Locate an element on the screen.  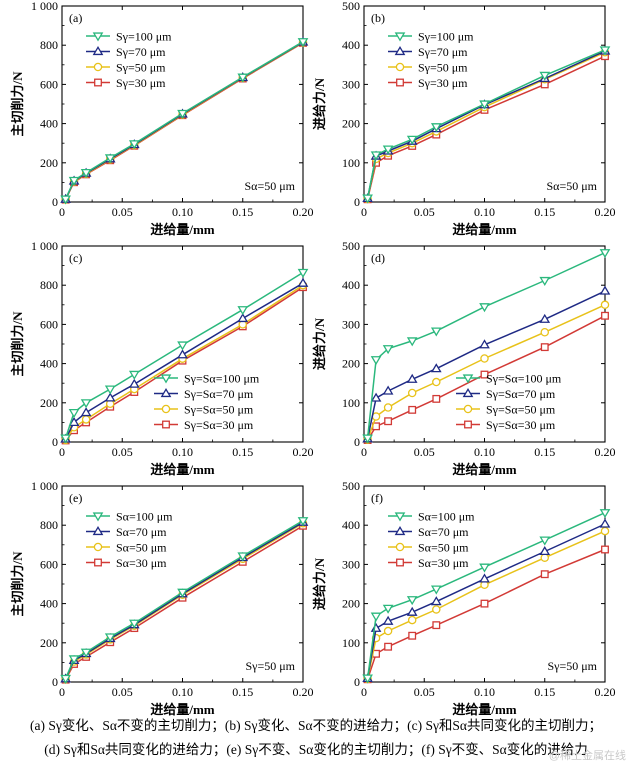
y-tick-label: 100 is located at coordinates (351, 643).